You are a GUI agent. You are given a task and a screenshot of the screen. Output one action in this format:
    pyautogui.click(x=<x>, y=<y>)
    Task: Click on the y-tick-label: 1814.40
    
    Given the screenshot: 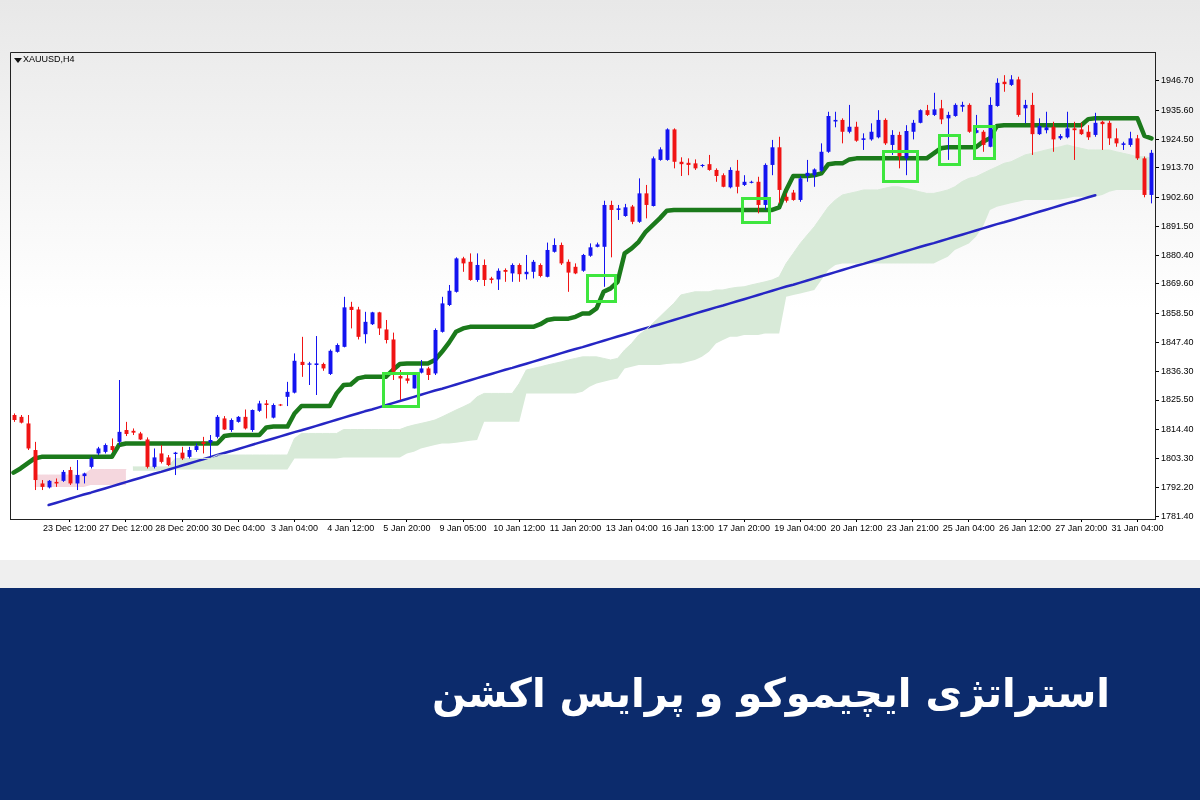 What is the action you would take?
    pyautogui.click(x=1177, y=428)
    